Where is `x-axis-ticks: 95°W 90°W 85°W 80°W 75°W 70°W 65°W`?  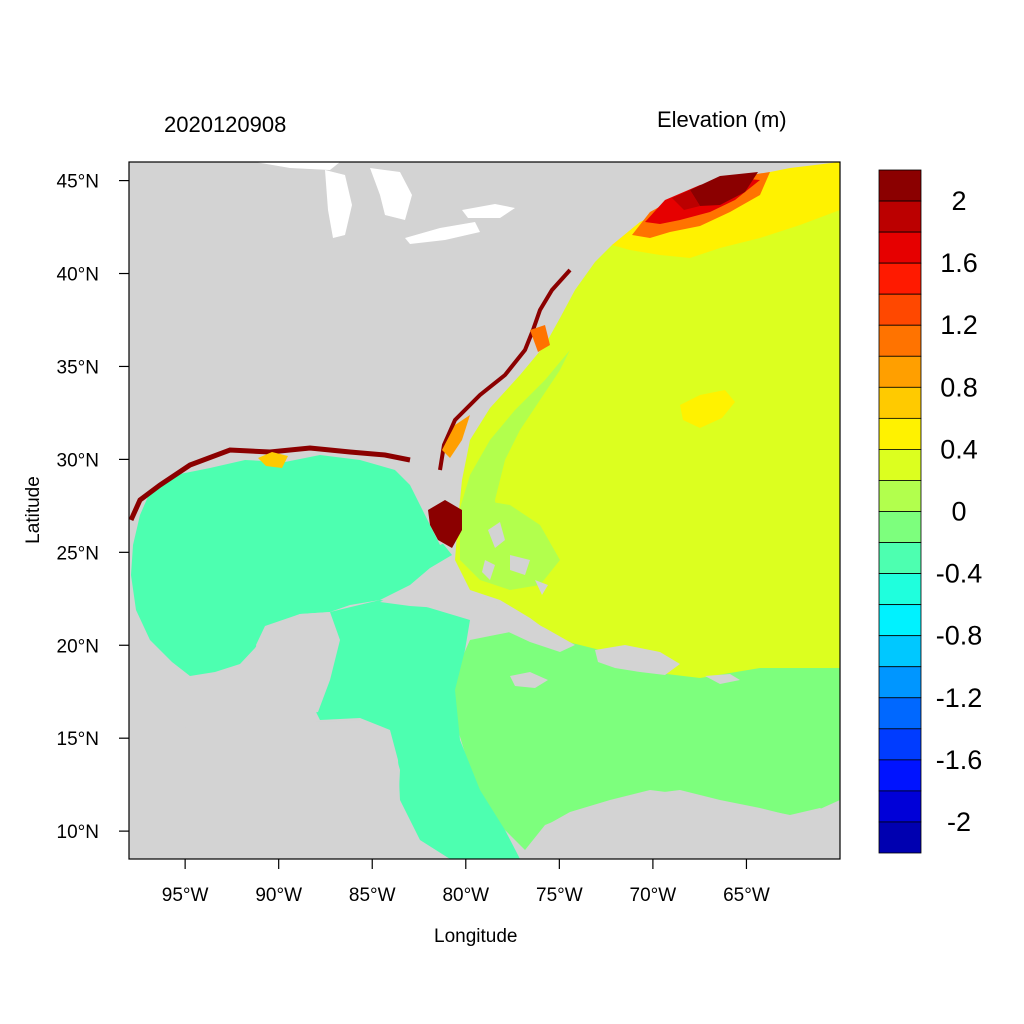 x-axis-ticks: 95°W 90°W 85°W 80°W 75°W 70°W 65°W is located at coordinates (466, 882).